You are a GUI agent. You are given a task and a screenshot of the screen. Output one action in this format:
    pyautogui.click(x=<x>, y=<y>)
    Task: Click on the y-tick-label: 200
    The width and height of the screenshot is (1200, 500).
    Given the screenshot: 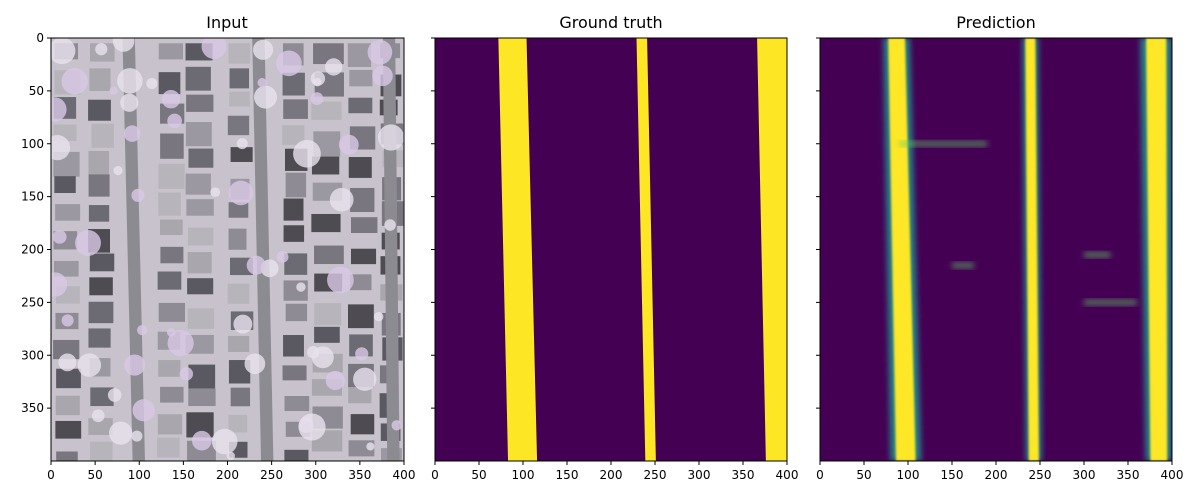 What is the action you would take?
    pyautogui.click(x=32, y=250)
    